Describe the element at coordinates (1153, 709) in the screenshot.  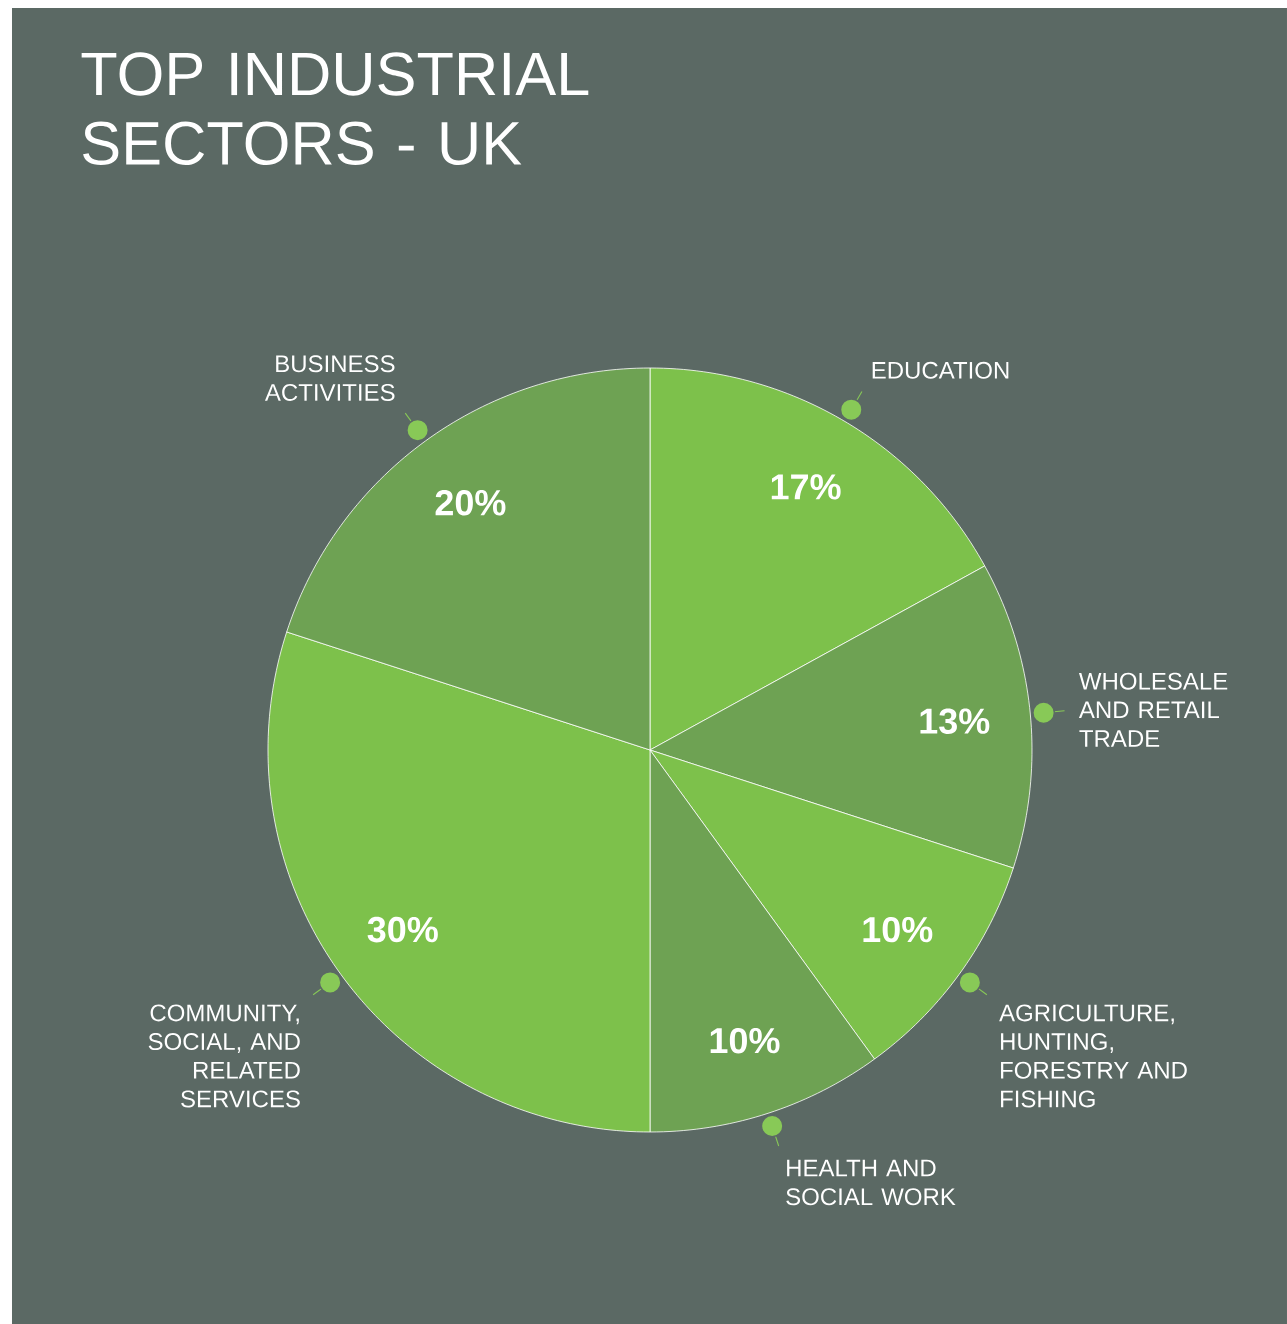
I see `slice-label: WHOLESALE AND RETAIL TRADE` at that location.